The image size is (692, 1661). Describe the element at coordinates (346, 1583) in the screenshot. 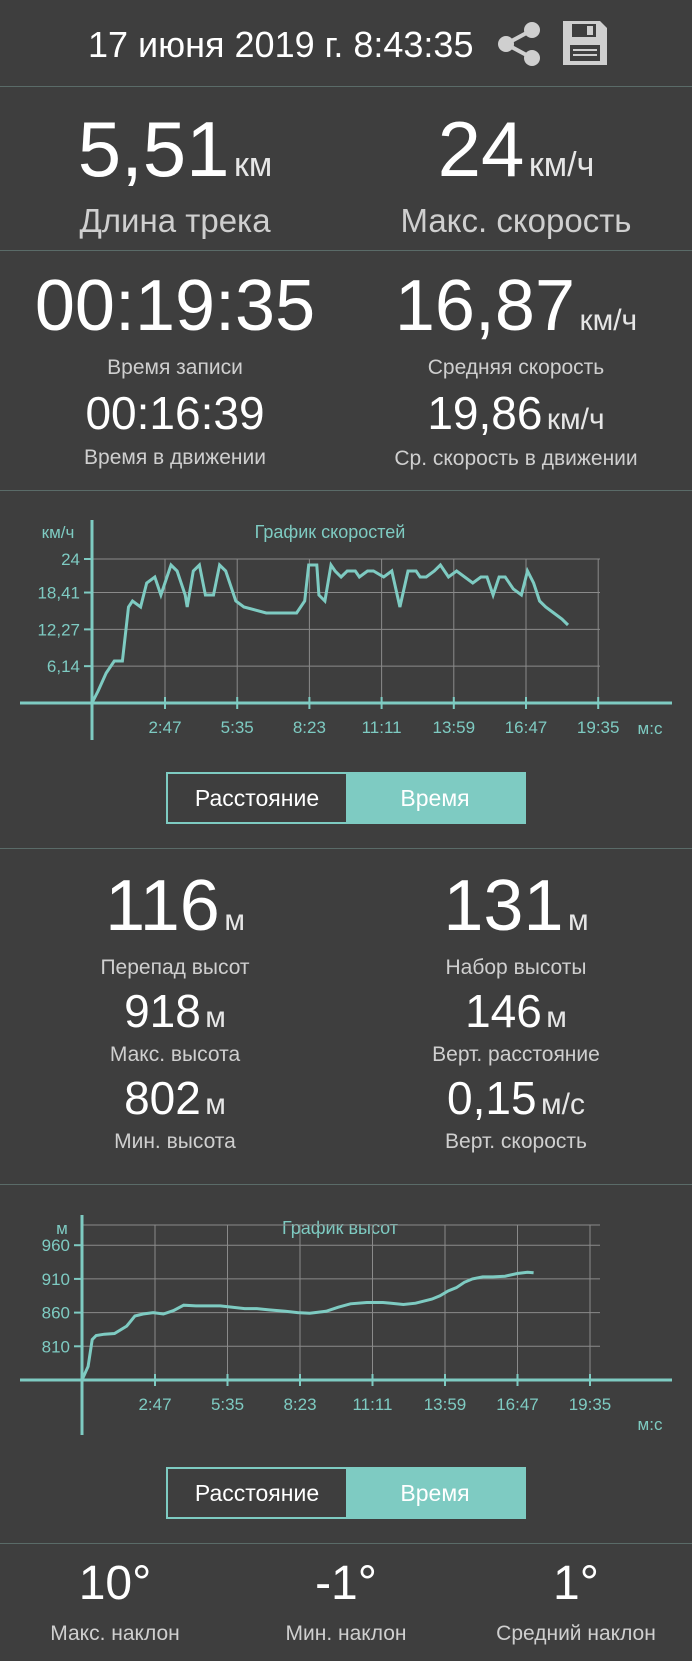

I see `slope-min-value: -1°` at that location.